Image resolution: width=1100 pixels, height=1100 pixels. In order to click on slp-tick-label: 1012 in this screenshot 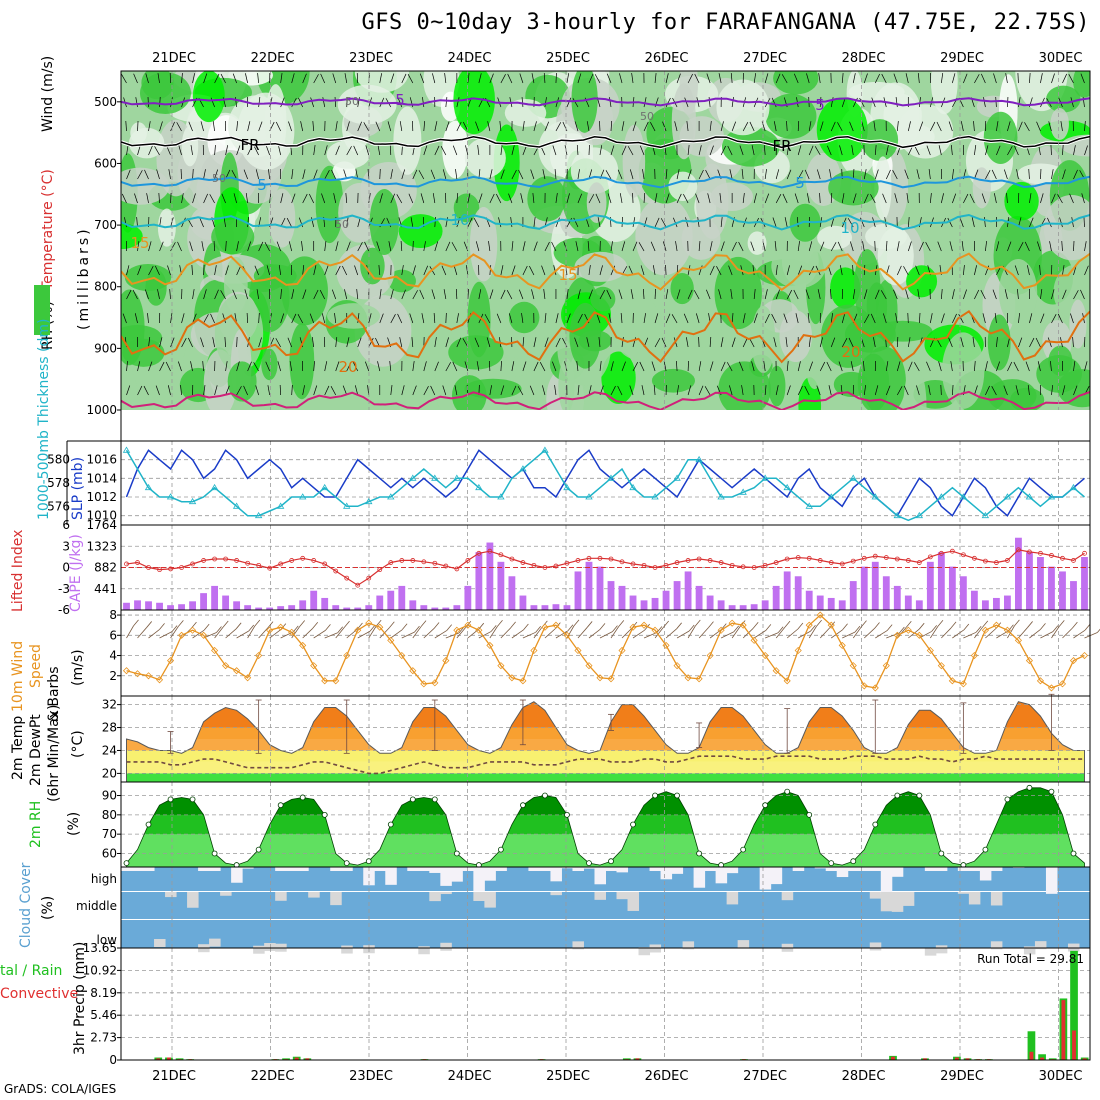, I will do `click(101, 497)`.